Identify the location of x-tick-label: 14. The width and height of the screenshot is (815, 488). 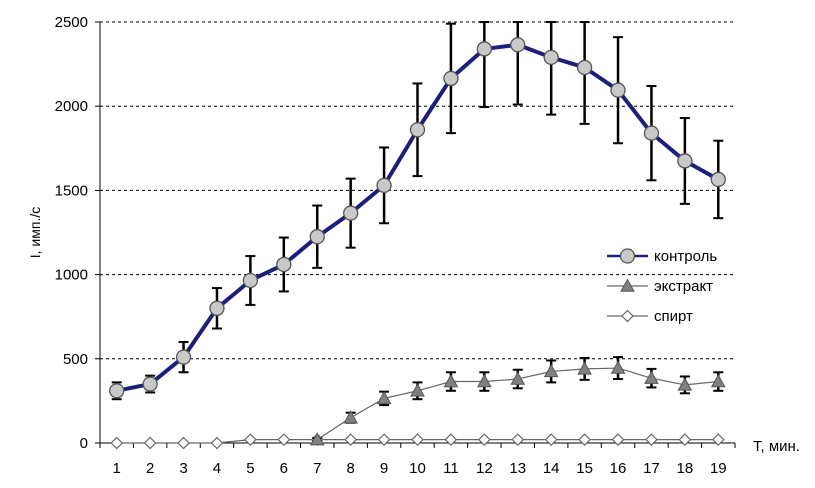
(551, 468).